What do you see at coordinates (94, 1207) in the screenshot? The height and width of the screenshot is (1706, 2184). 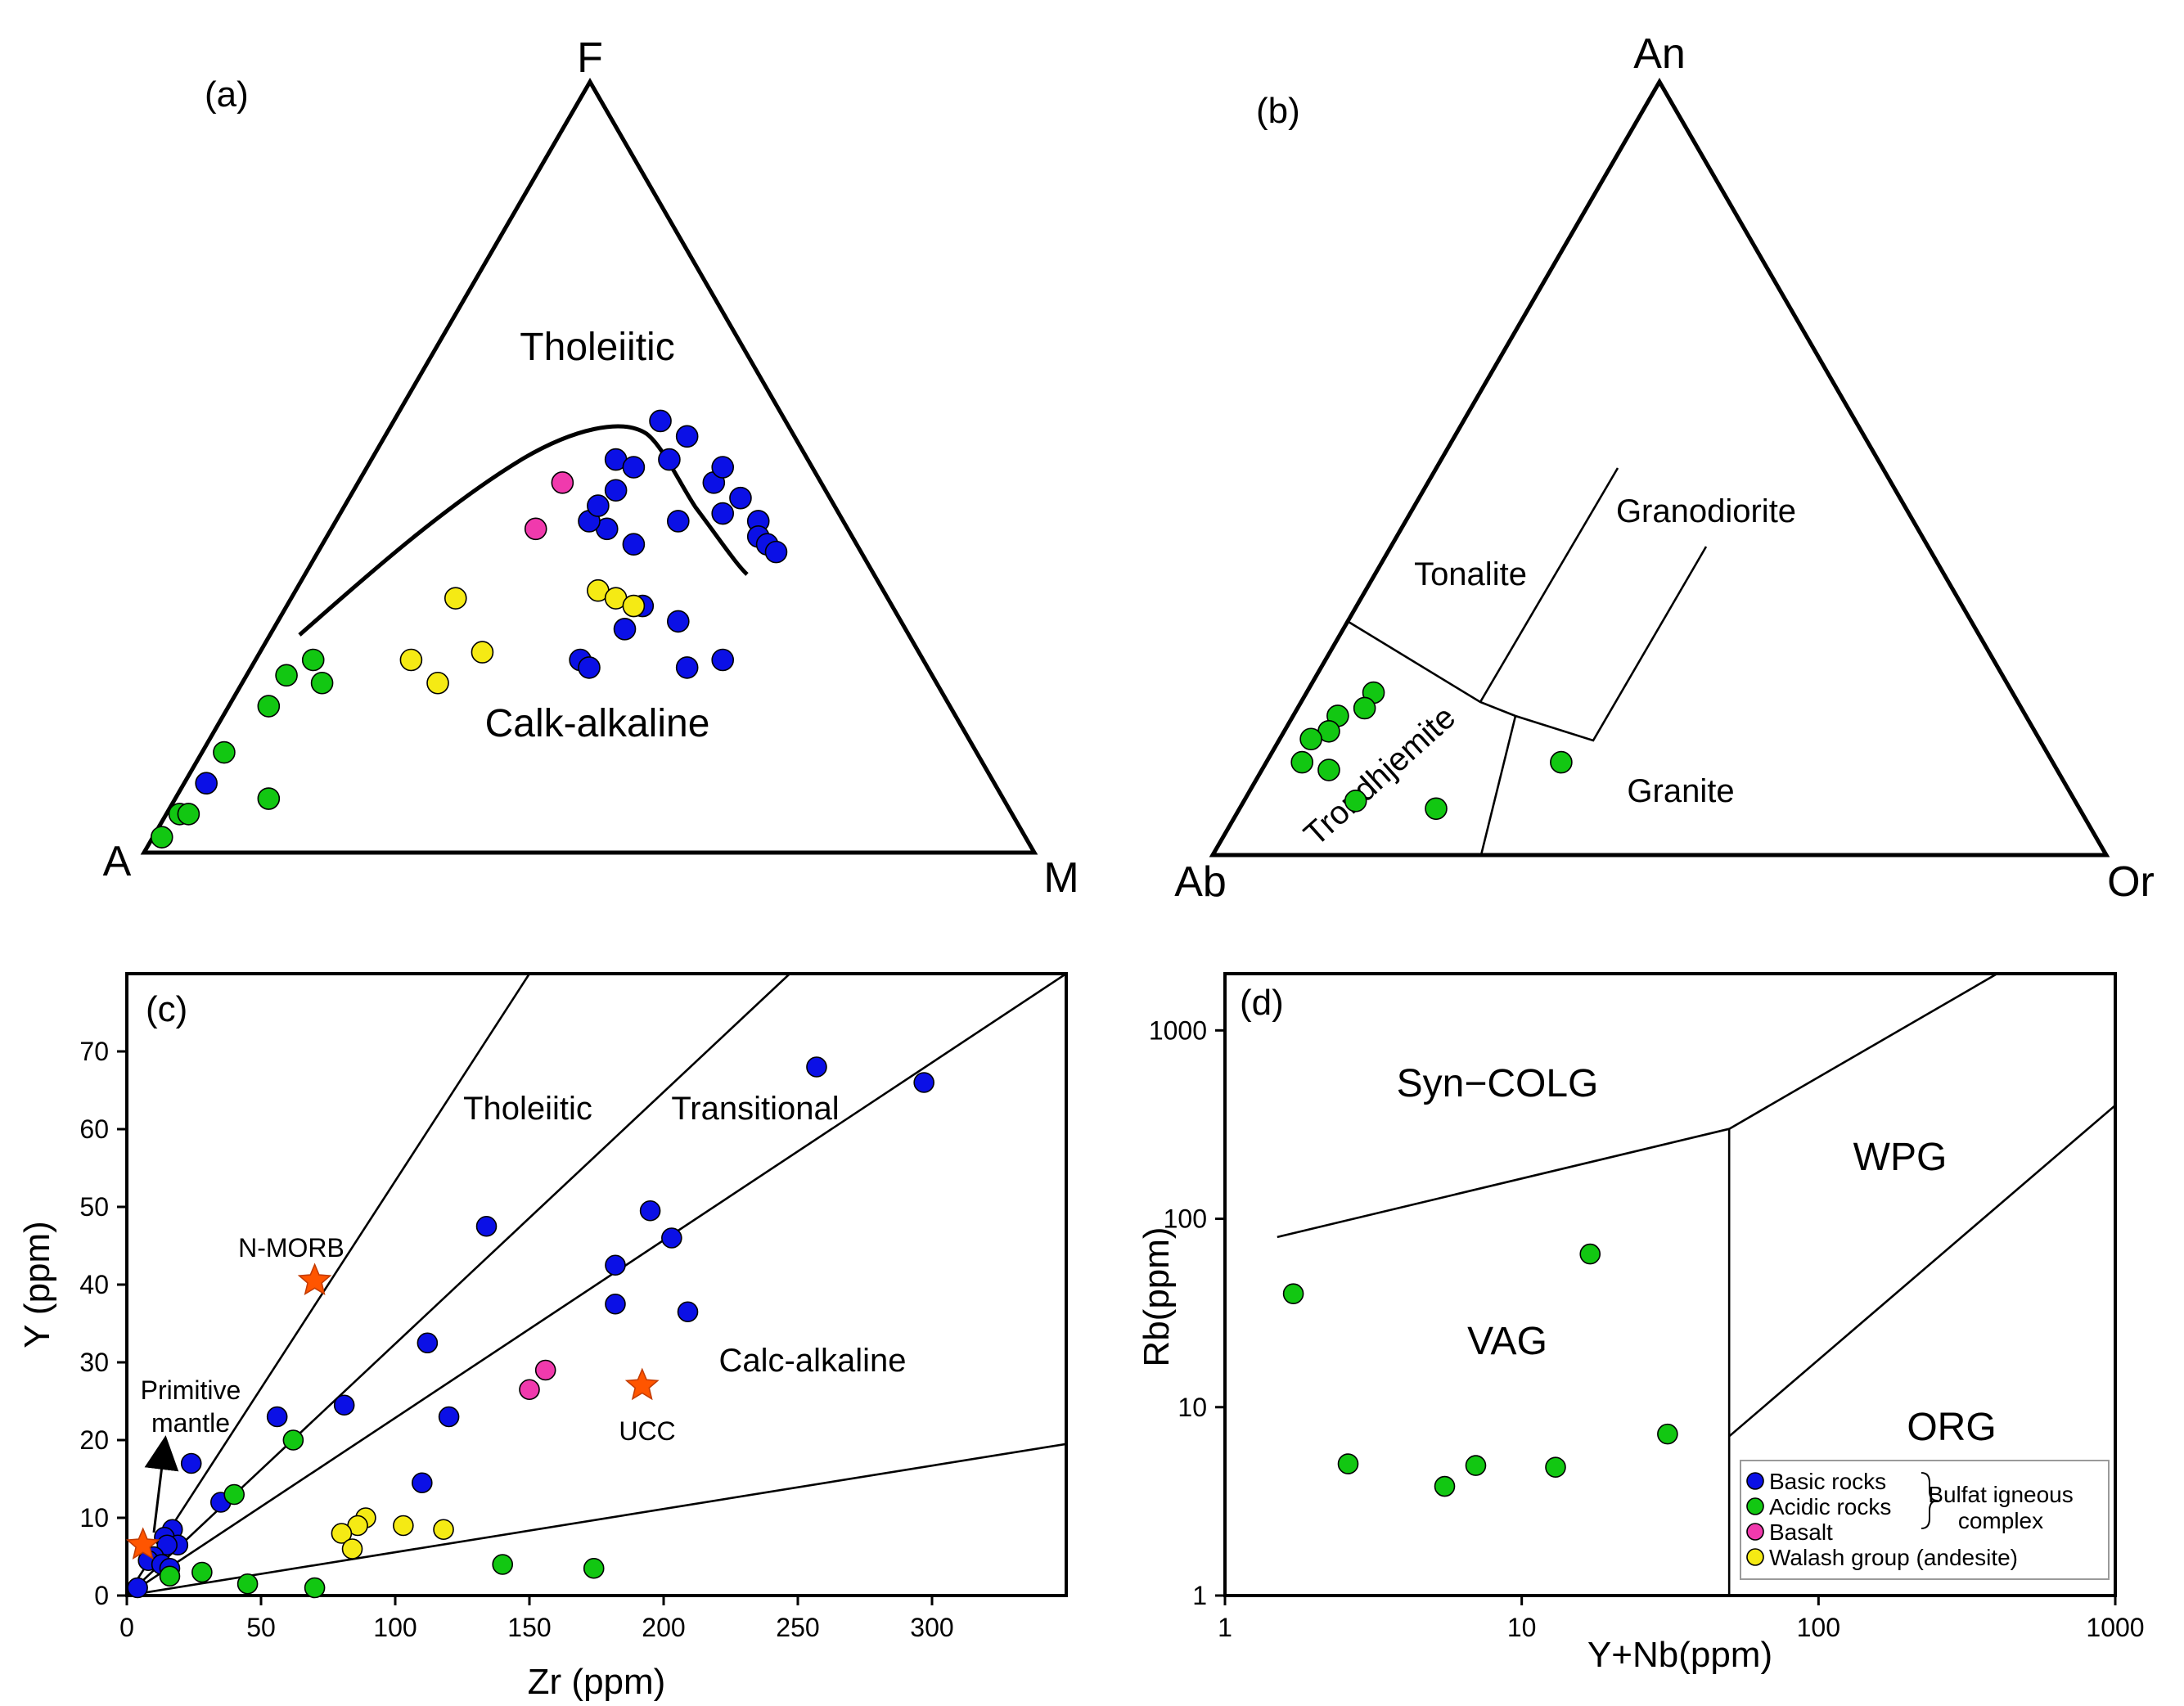 I see `panel-c-y-tick-label: 50` at bounding box center [94, 1207].